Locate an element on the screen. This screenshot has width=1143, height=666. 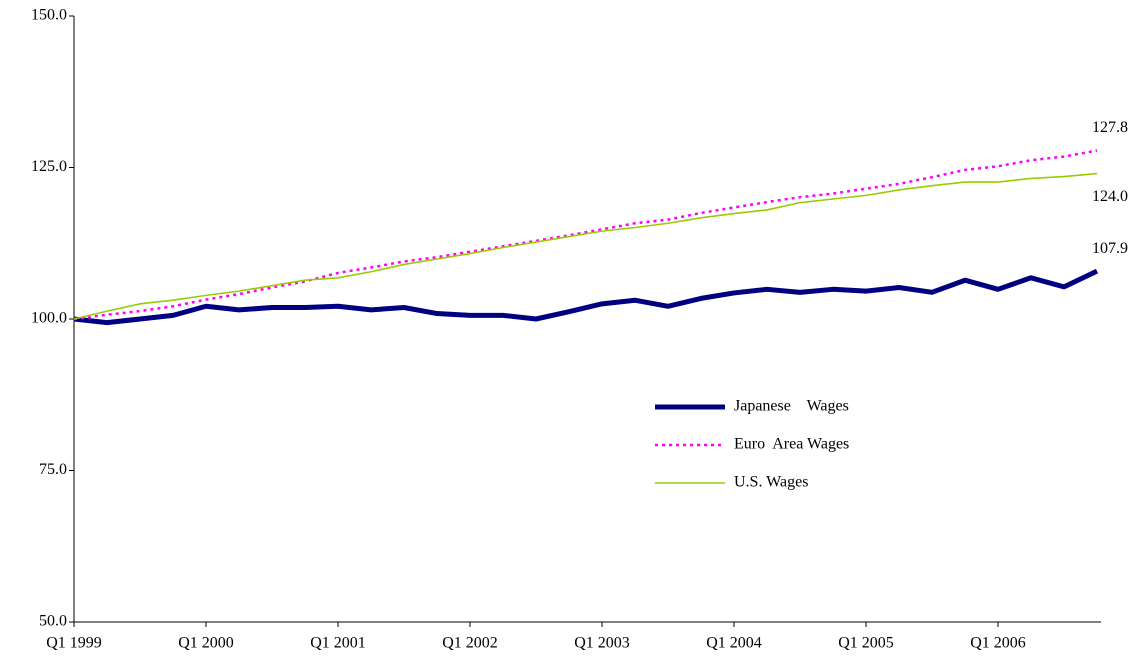
legend-label: Japanese Wages is located at coordinates (791, 406).